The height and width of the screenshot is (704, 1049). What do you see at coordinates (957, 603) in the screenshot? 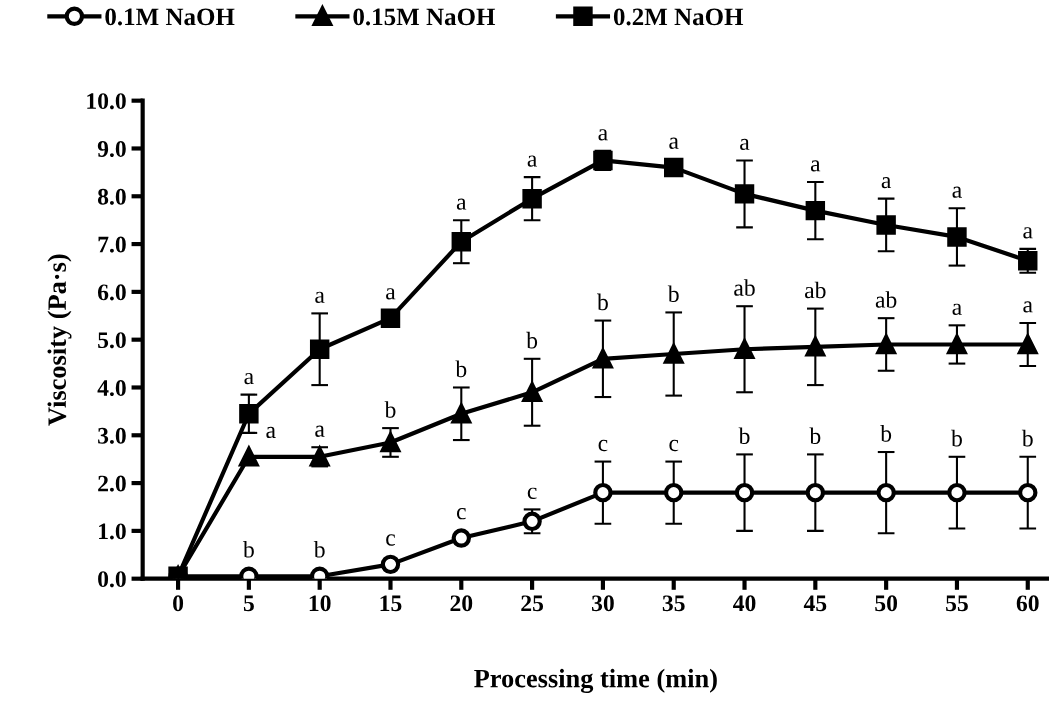
I see `x-tick-label: 55` at bounding box center [957, 603].